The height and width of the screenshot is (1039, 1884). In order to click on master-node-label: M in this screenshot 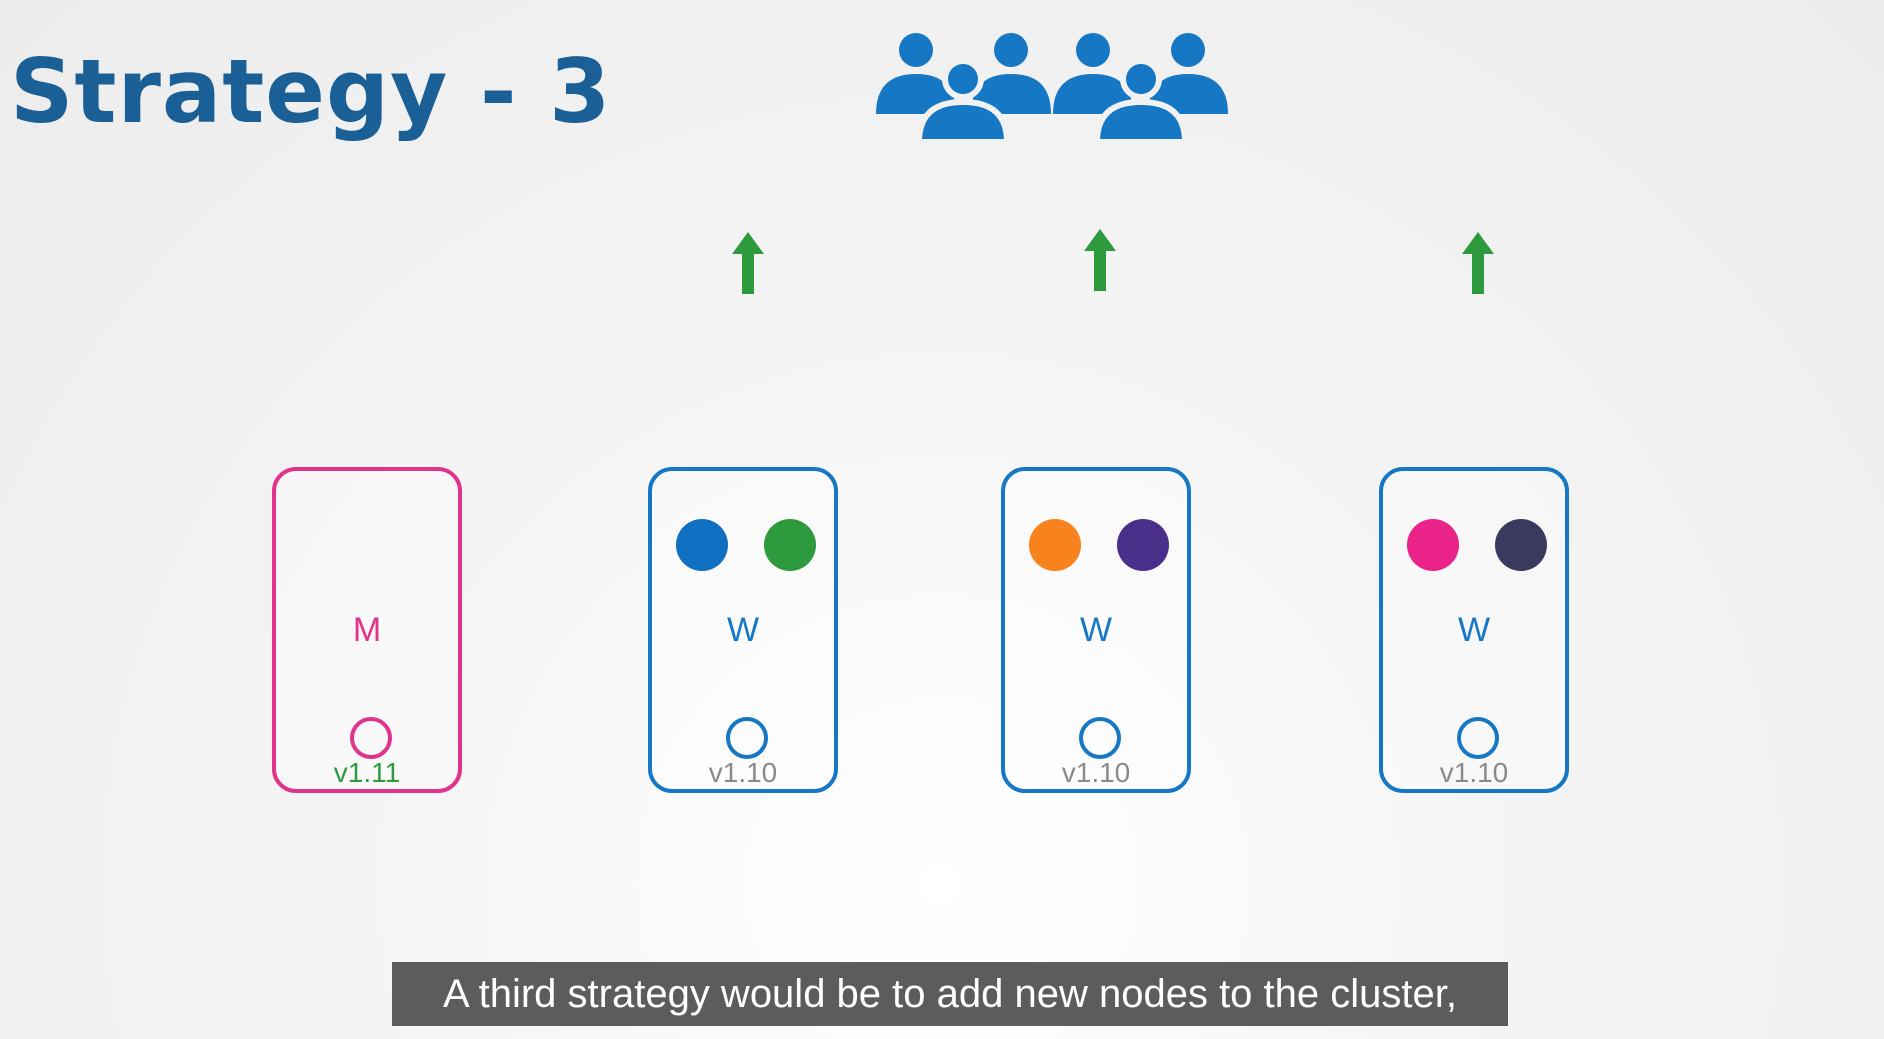, I will do `click(367, 630)`.